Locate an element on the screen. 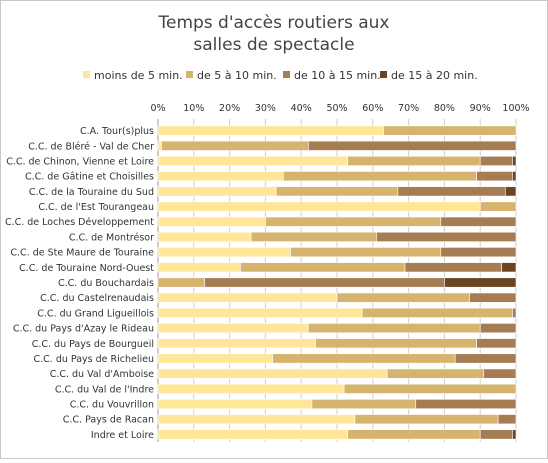 The height and width of the screenshot is (463, 548). category-label: C.C. de Montrésor is located at coordinates (111, 237).